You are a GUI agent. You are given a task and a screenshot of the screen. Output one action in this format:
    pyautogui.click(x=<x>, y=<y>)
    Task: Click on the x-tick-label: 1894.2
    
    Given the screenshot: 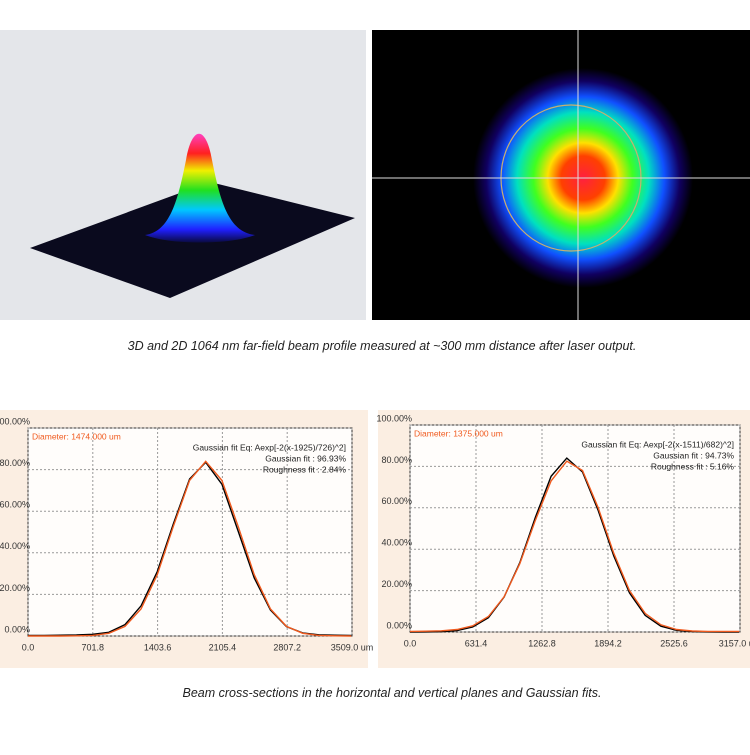 What is the action you would take?
    pyautogui.click(x=608, y=643)
    